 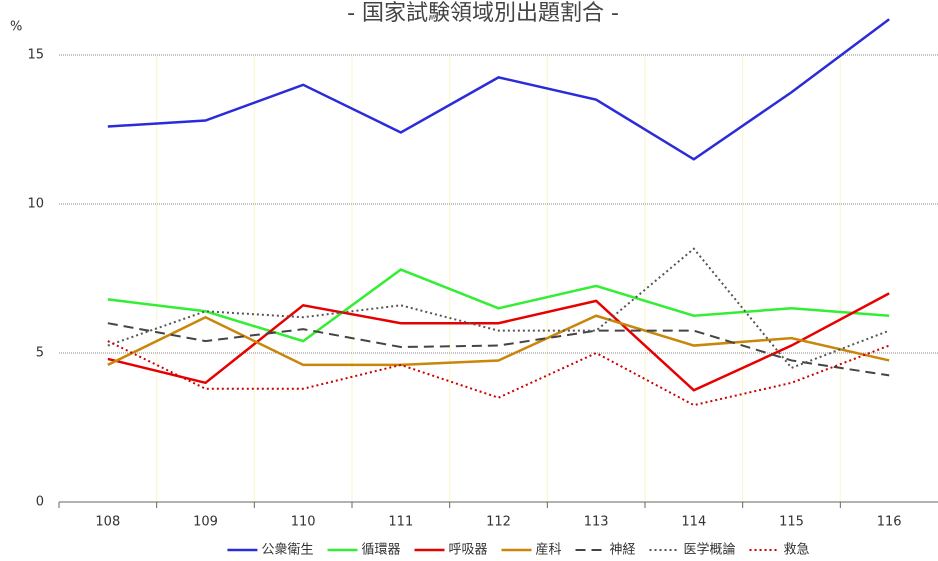 I want to click on y-tick-label: 15, so click(x=35, y=55).